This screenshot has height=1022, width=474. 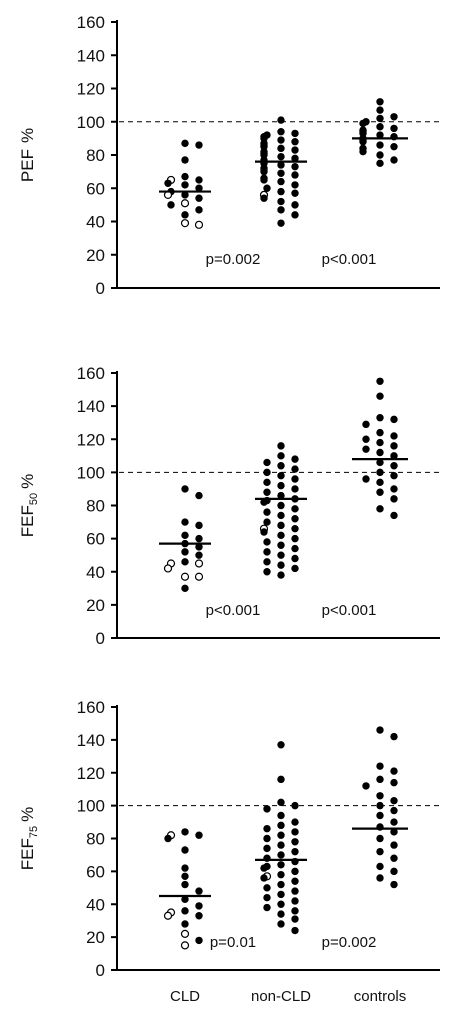 What do you see at coordinates (95, 255) in the screenshot?
I see `y-tick-label: 20` at bounding box center [95, 255].